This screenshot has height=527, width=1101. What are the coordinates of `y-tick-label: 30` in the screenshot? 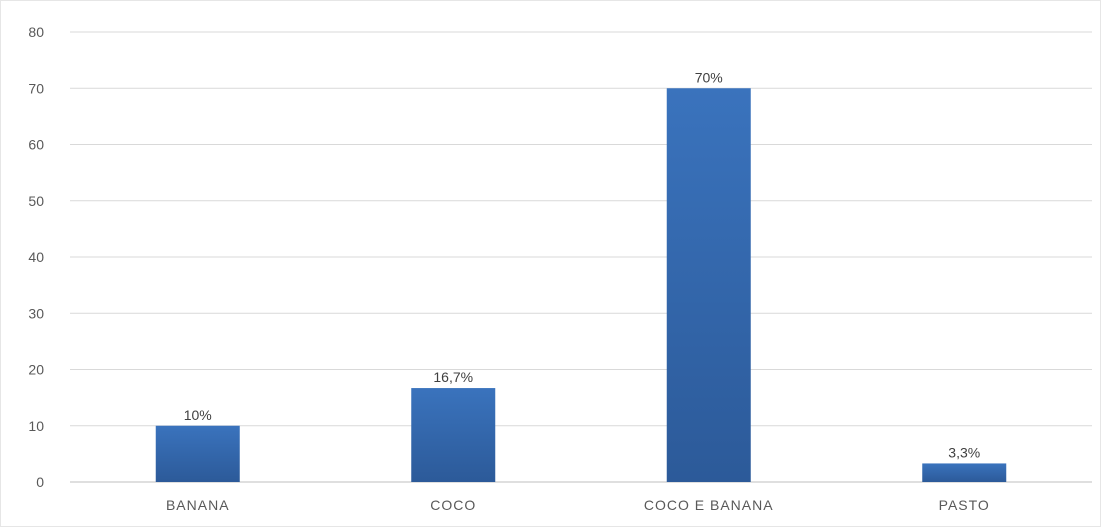 It's located at (36, 313).